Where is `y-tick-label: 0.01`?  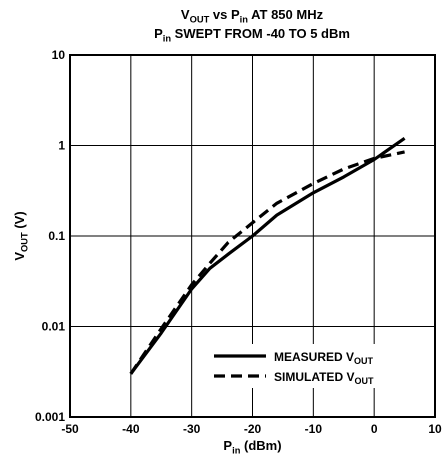 y-tick-label: 0.01 is located at coordinates (54, 327).